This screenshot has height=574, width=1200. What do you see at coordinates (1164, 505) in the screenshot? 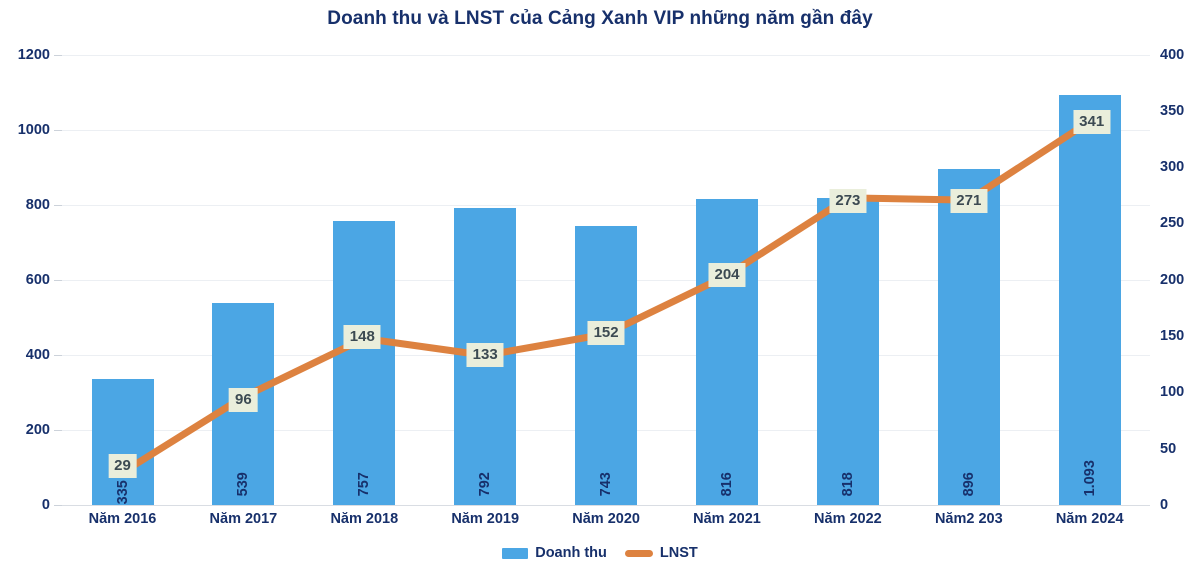
I see `right-axis-tick: 0` at bounding box center [1164, 505].